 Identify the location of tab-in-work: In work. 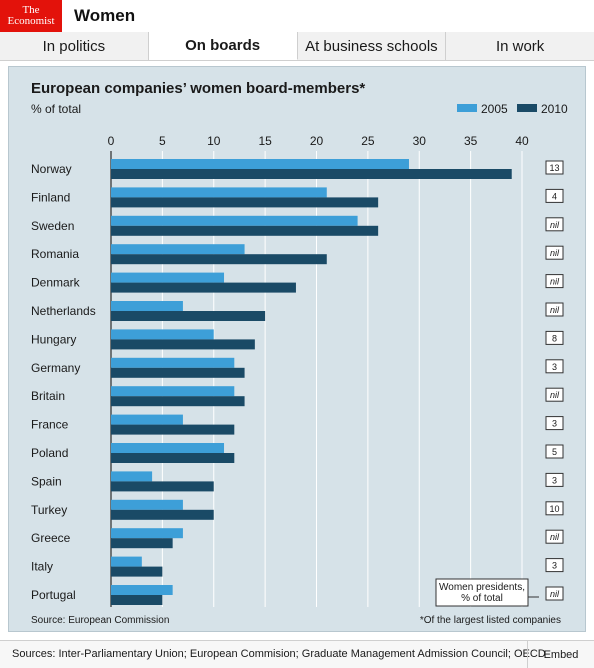
(520, 46).